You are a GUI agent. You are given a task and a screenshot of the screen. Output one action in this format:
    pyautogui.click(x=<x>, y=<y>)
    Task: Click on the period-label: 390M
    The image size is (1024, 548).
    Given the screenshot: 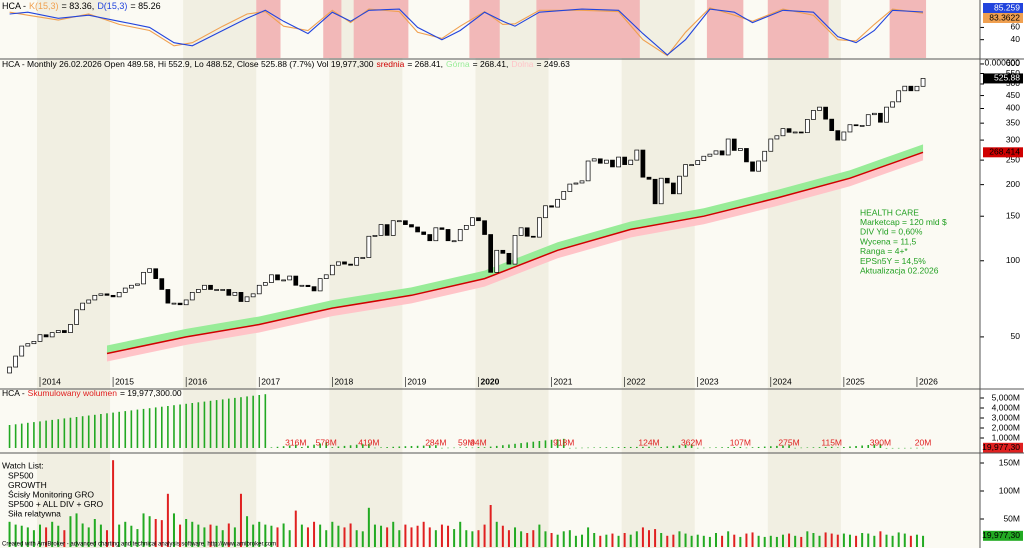 What is the action you would take?
    pyautogui.click(x=880, y=442)
    